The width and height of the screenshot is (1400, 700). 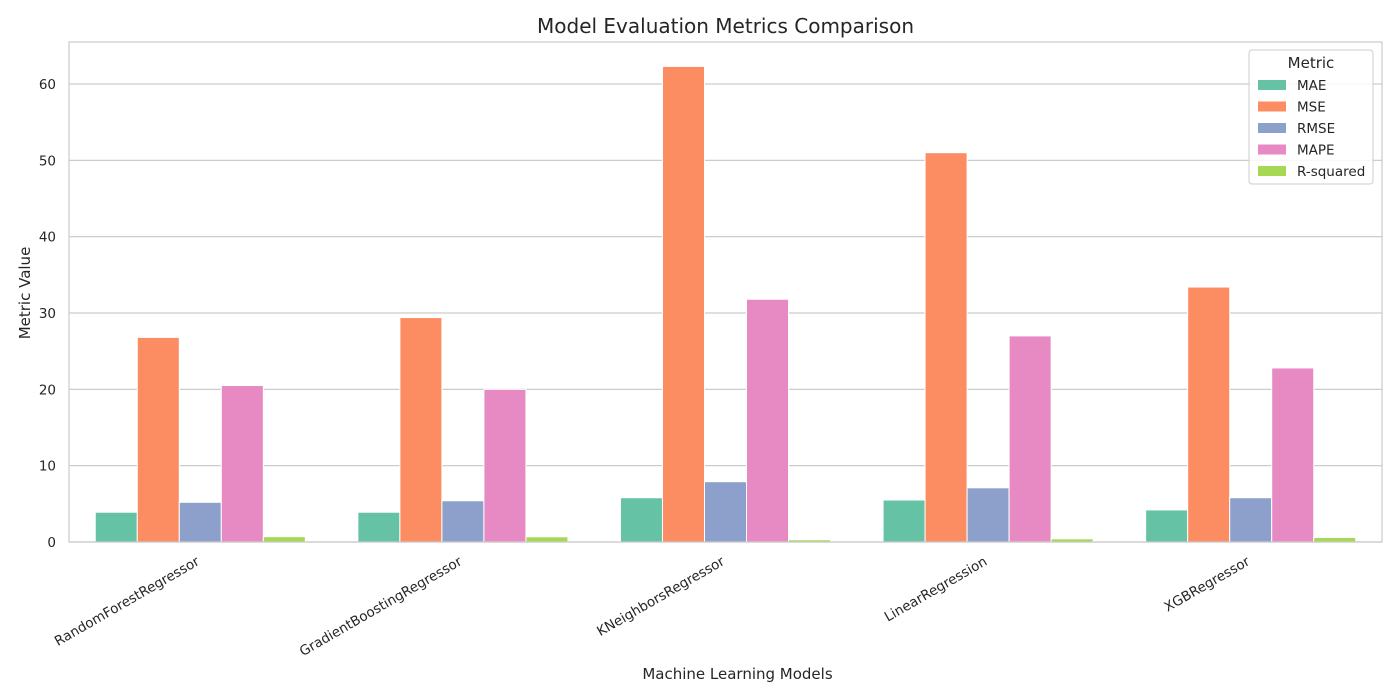 What do you see at coordinates (47, 85) in the screenshot?
I see `y-tick-label: 60` at bounding box center [47, 85].